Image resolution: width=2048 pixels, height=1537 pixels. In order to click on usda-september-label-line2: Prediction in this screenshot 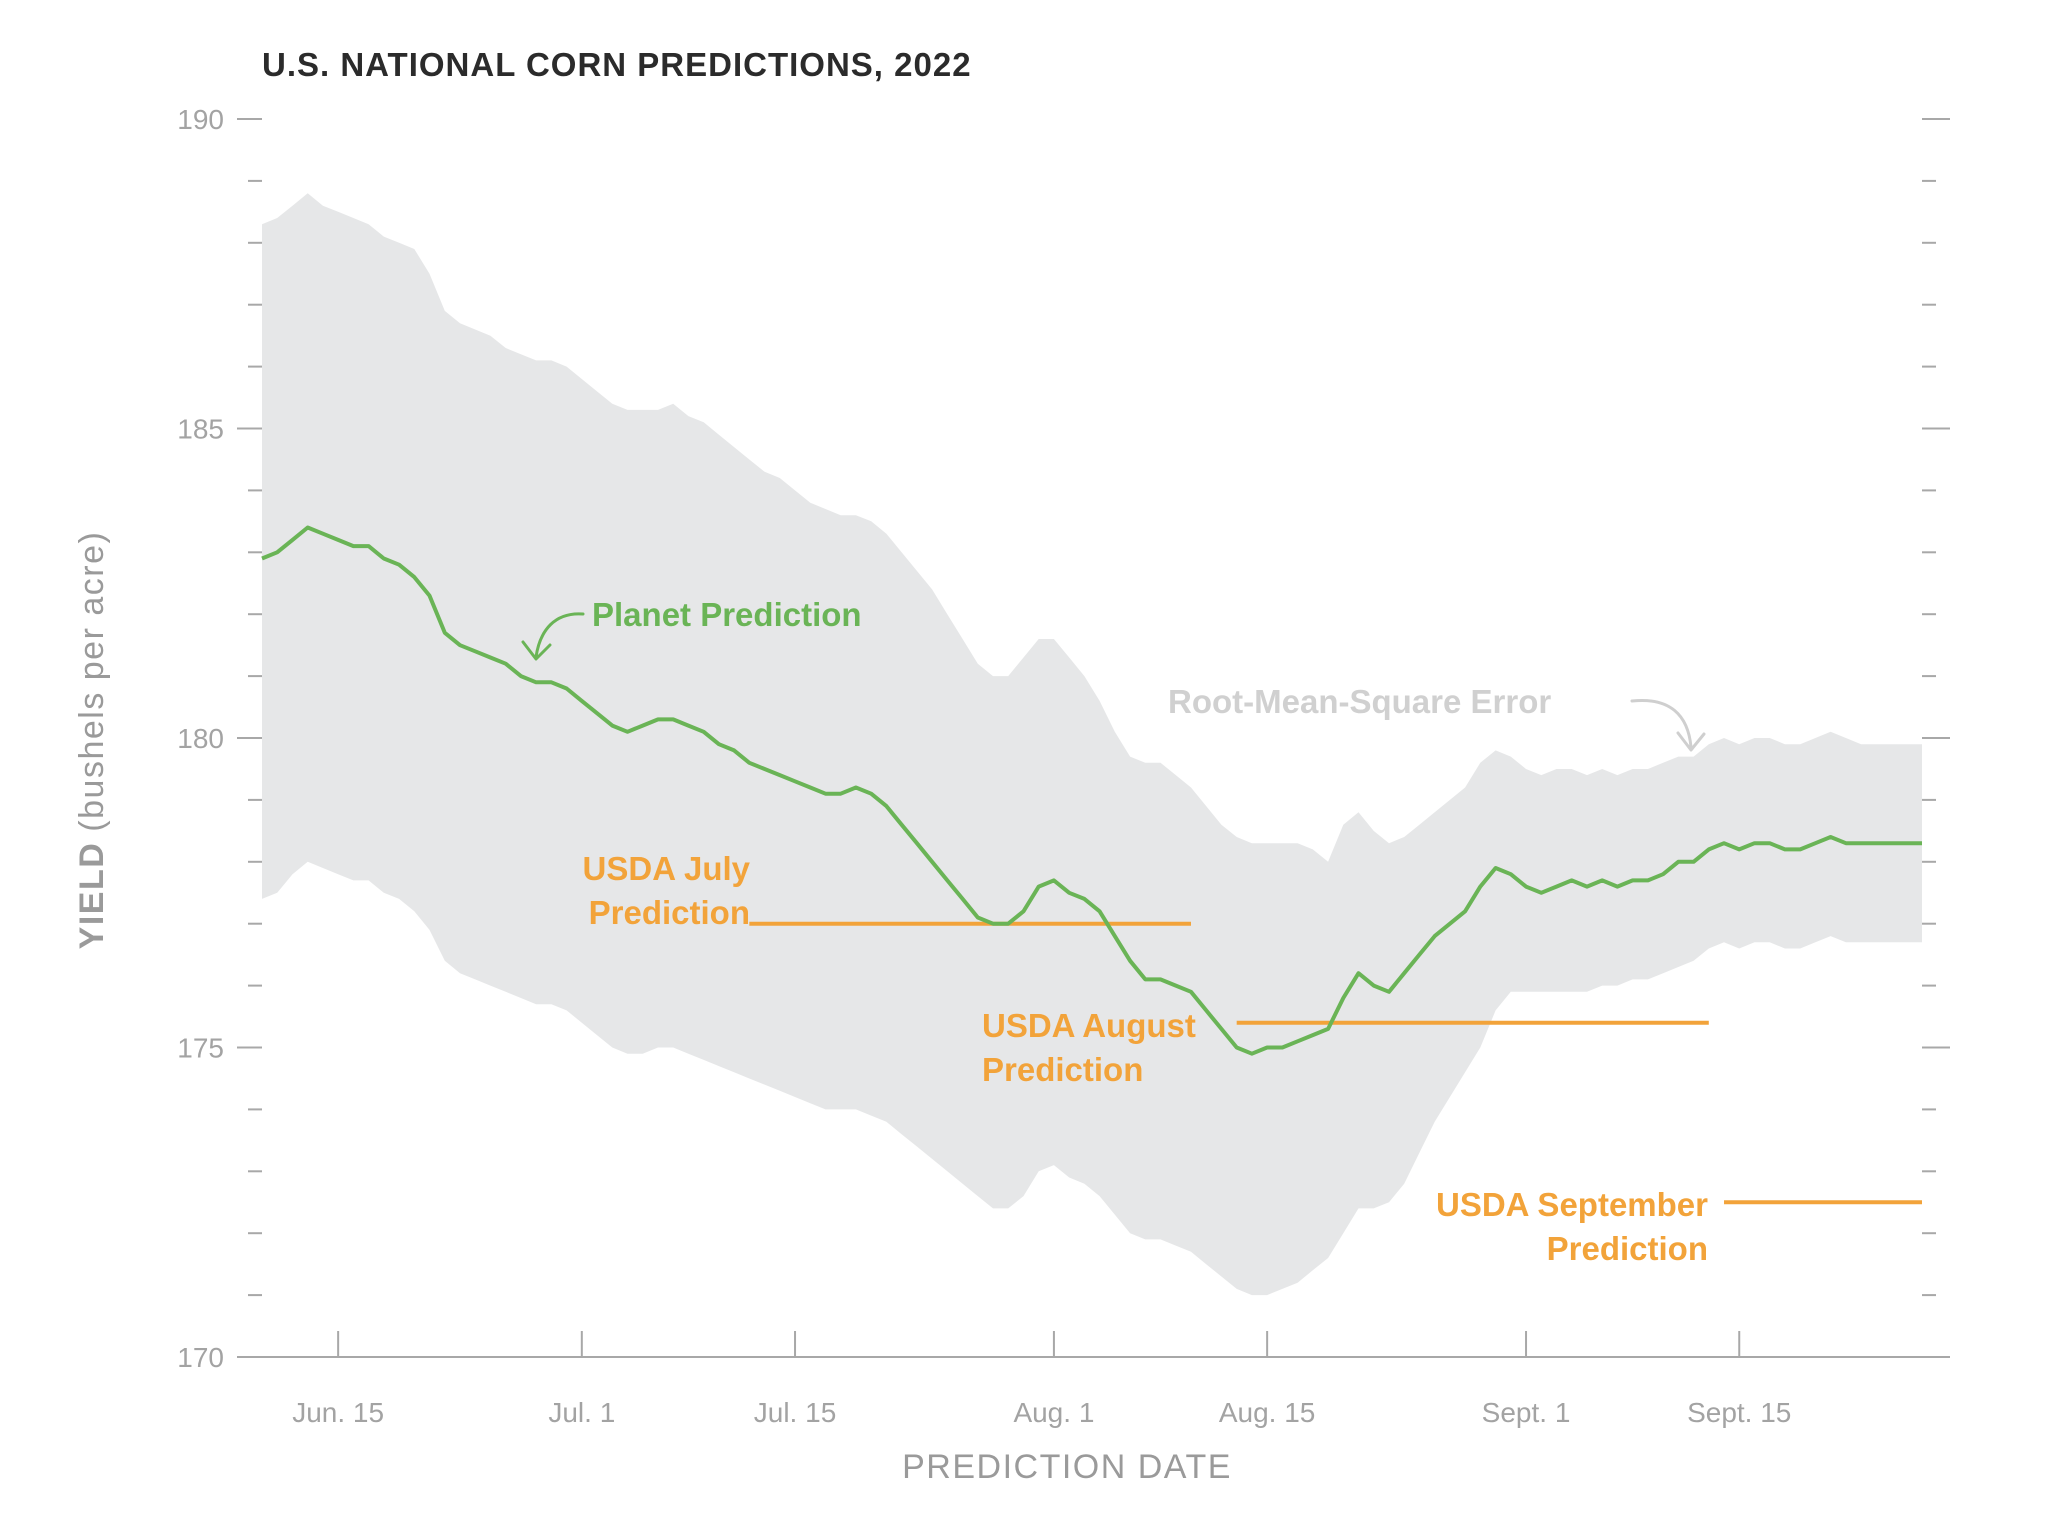, I will do `click(1627, 1248)`.